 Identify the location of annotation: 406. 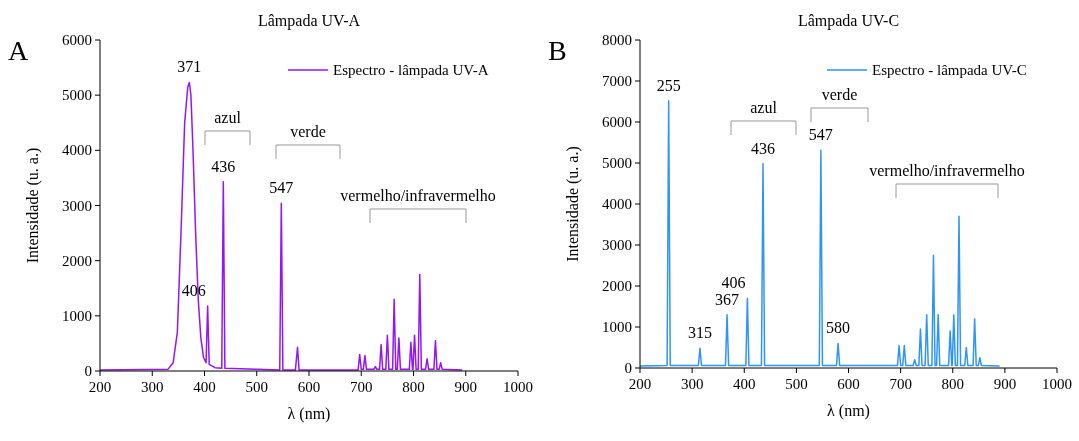
(733, 283).